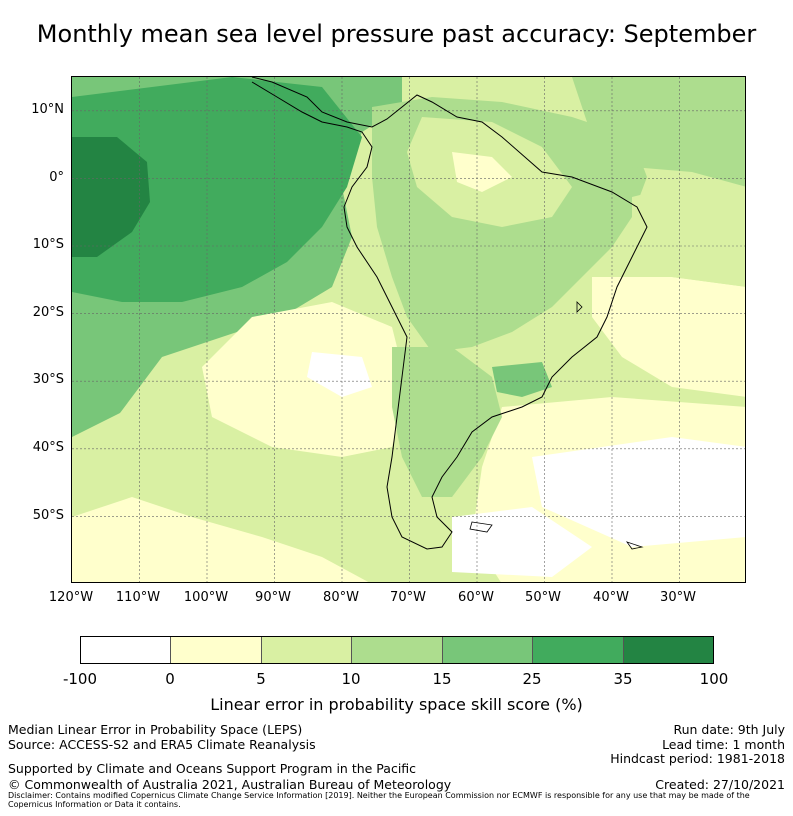 This screenshot has height=816, width=793. Describe the element at coordinates (623, 679) in the screenshot. I see `colorbar-tick: 35` at that location.